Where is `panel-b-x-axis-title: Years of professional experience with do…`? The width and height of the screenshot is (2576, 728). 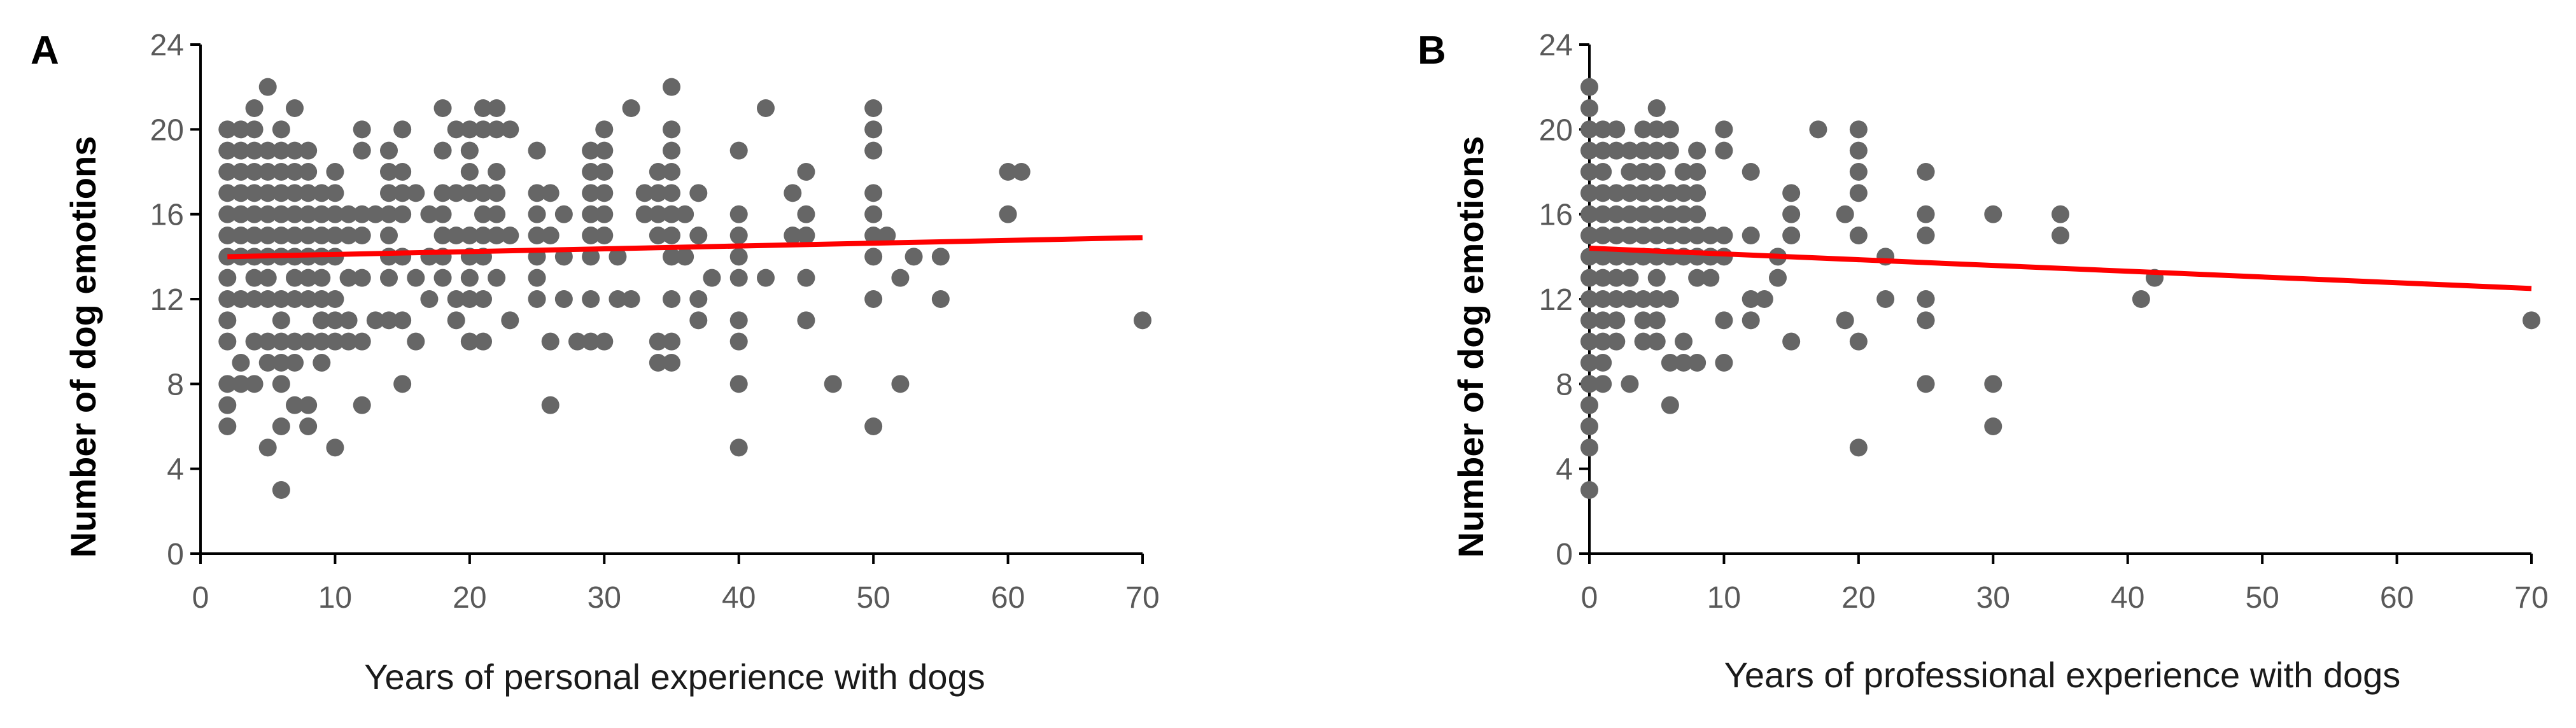 panel-b-x-axis-title: Years of professional experience with do… is located at coordinates (2063, 675).